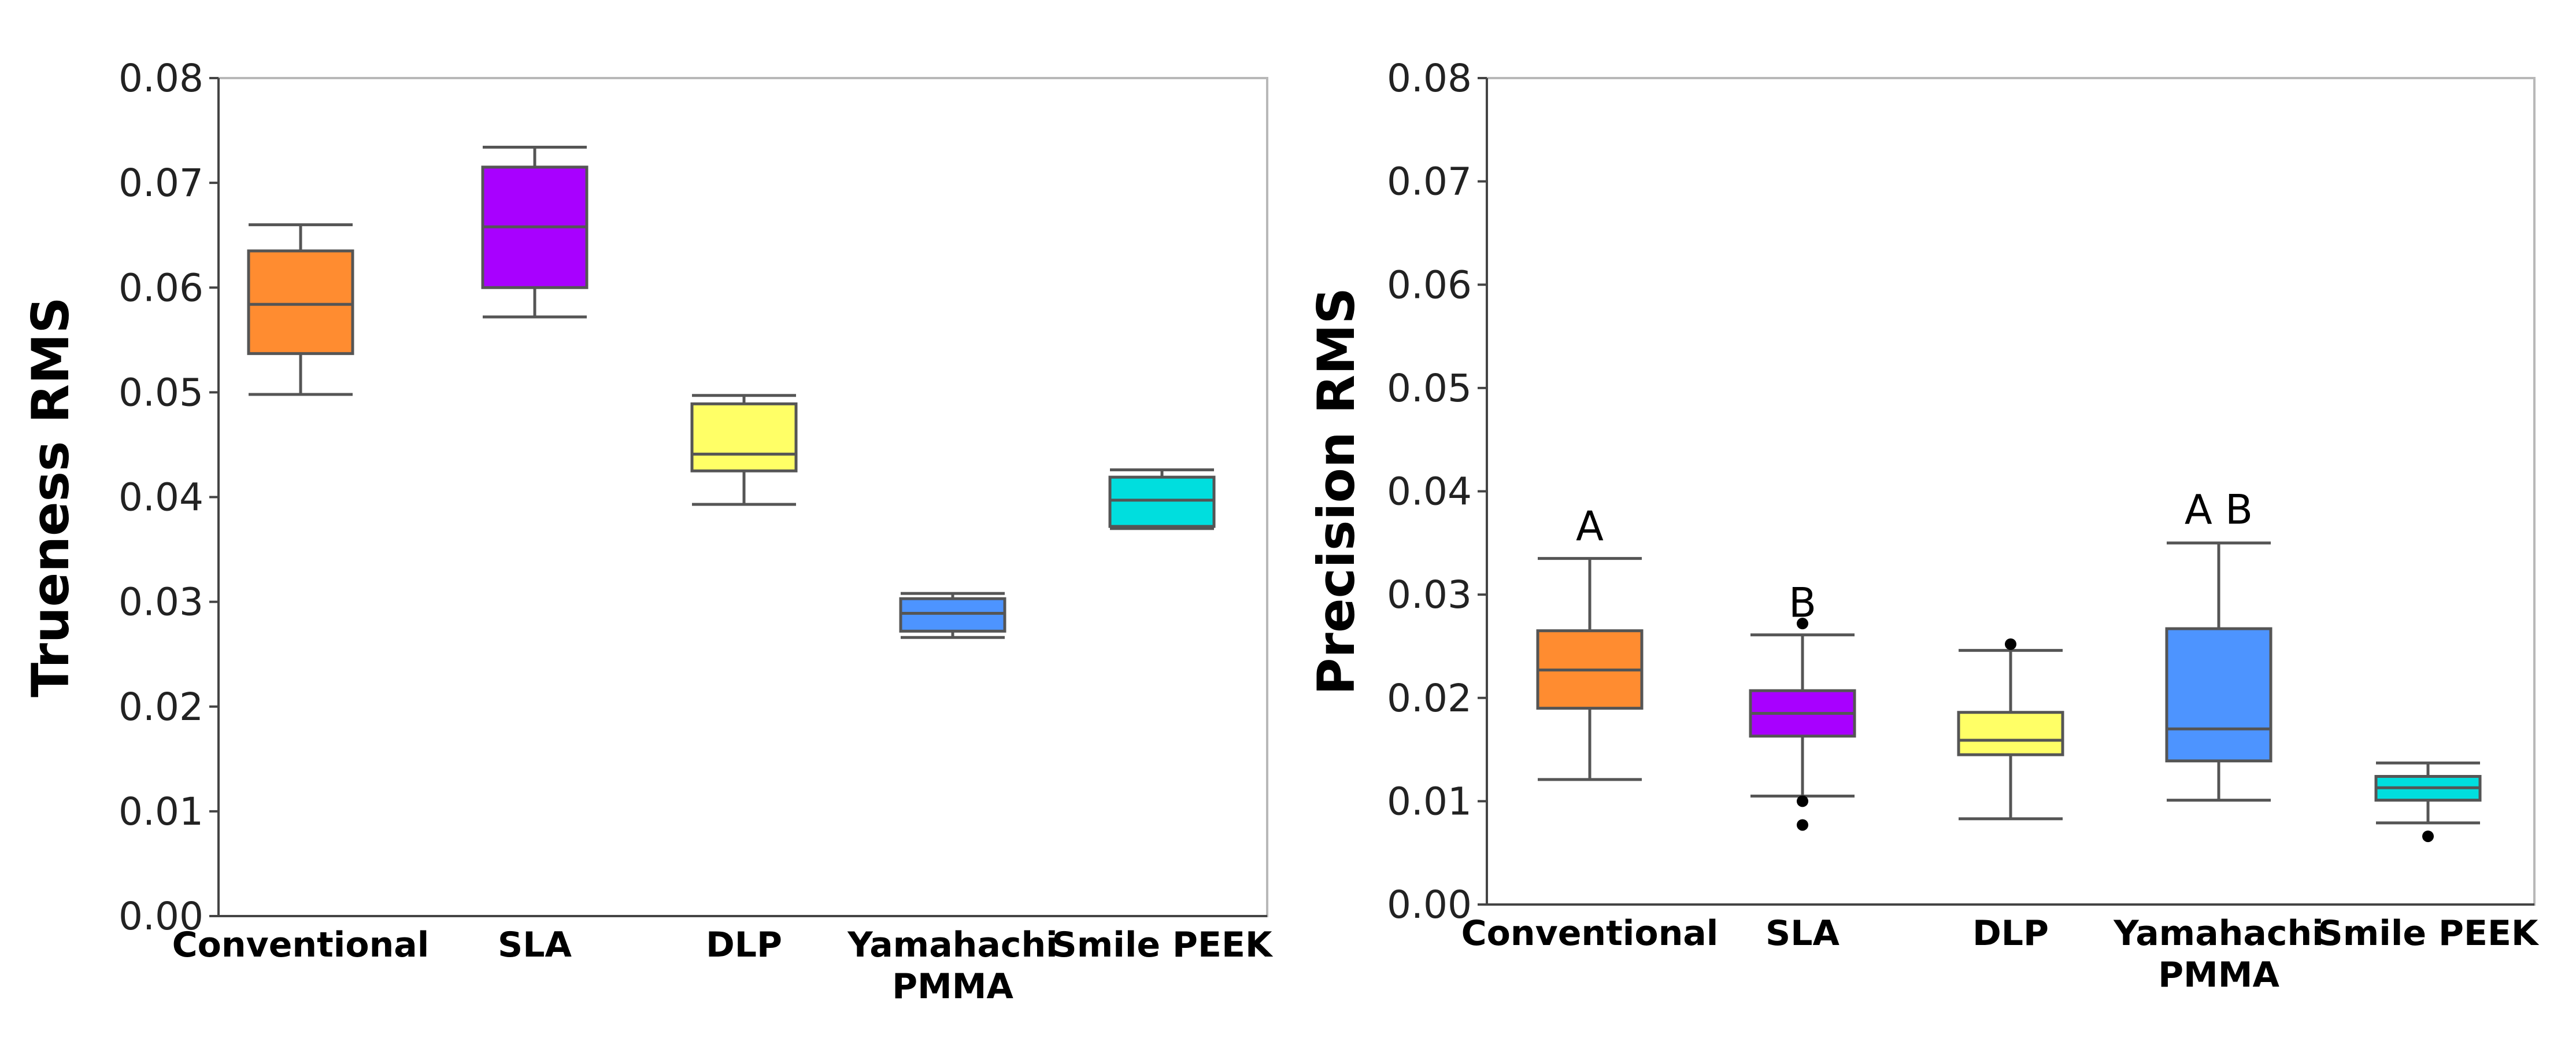 Image resolution: width=2576 pixels, height=1041 pixels. What do you see at coordinates (1590, 526) in the screenshot?
I see `significance-label: A` at bounding box center [1590, 526].